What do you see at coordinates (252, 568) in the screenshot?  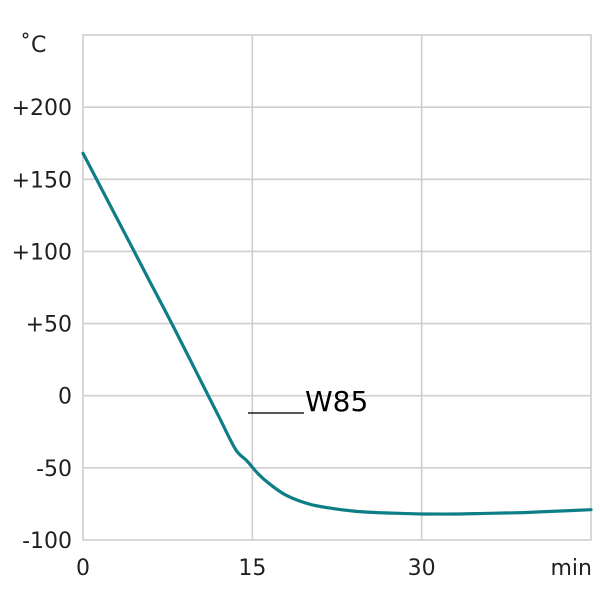 I see `x-tick-label: 15` at bounding box center [252, 568].